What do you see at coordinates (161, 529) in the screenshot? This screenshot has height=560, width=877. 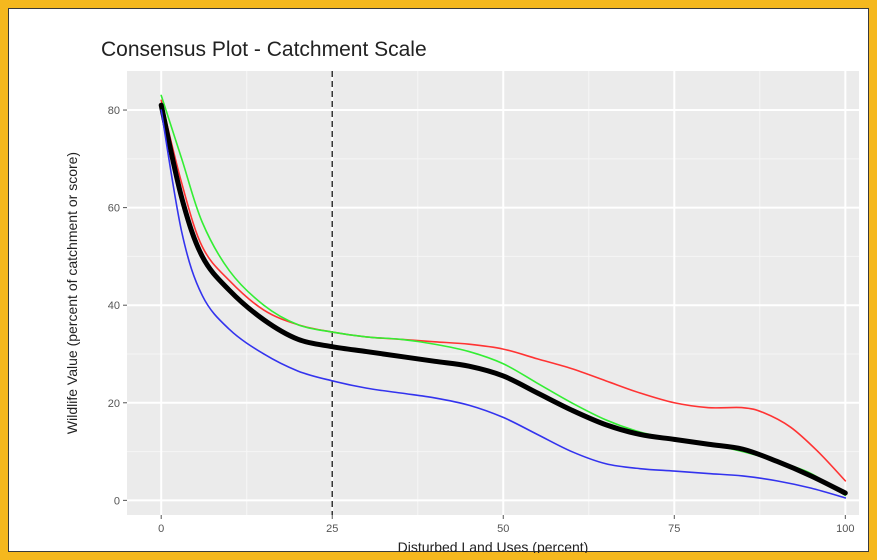 I see `x-tick-label: 0` at bounding box center [161, 529].